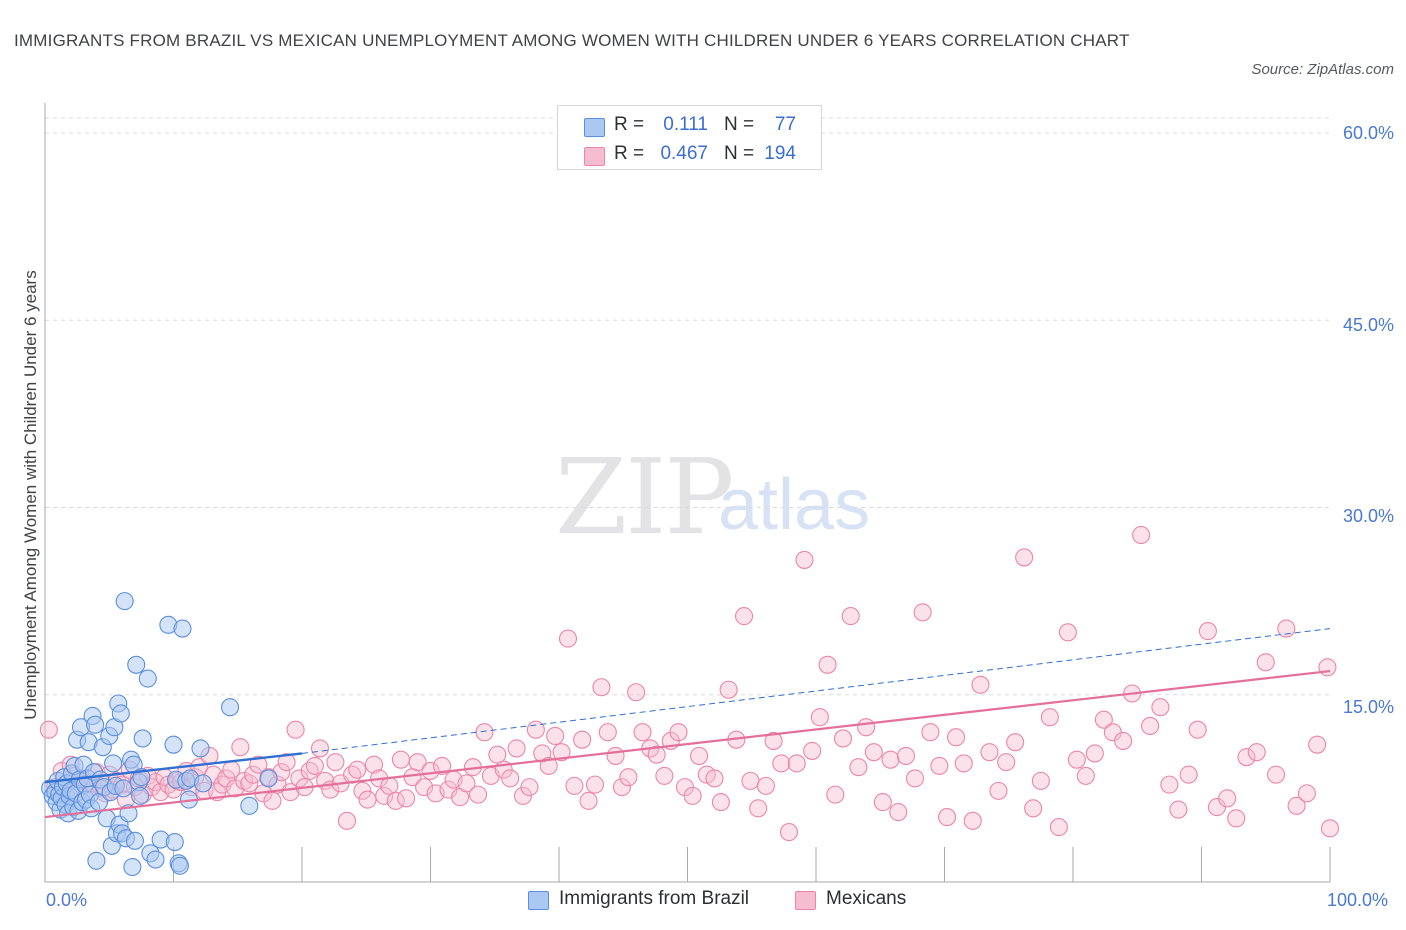 This screenshot has width=1406, height=930. I want to click on y-tick-30: 30.0%, so click(1368, 516).